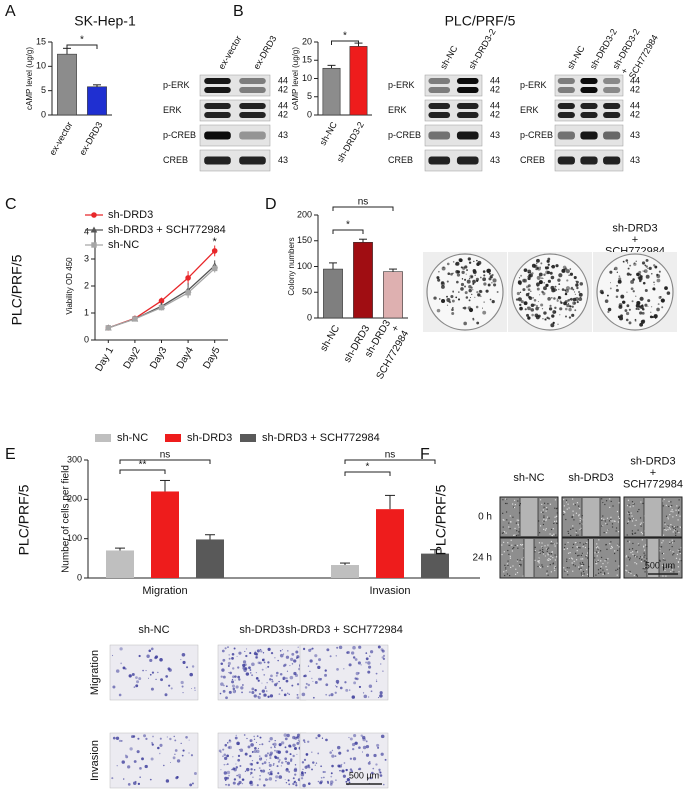  I want to click on y-tick-label: 0, so click(309, 114).